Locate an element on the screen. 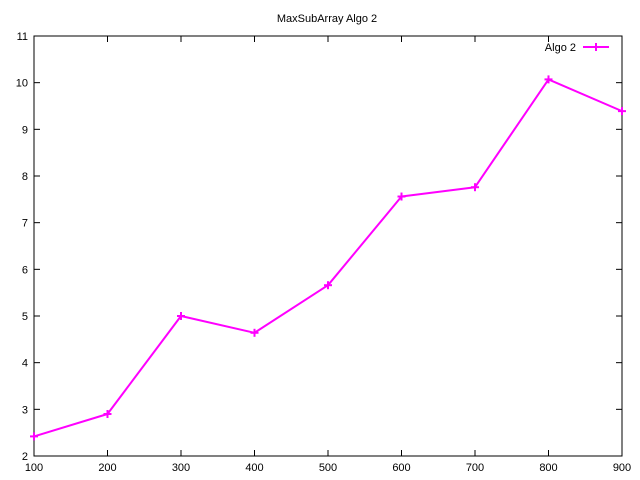  y-tick-label: 2 is located at coordinates (25, 457).